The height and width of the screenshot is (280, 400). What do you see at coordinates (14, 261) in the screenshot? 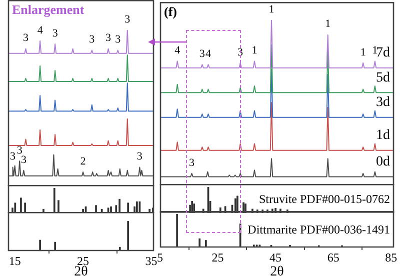
I see `x-tick-label: 15` at bounding box center [14, 261].